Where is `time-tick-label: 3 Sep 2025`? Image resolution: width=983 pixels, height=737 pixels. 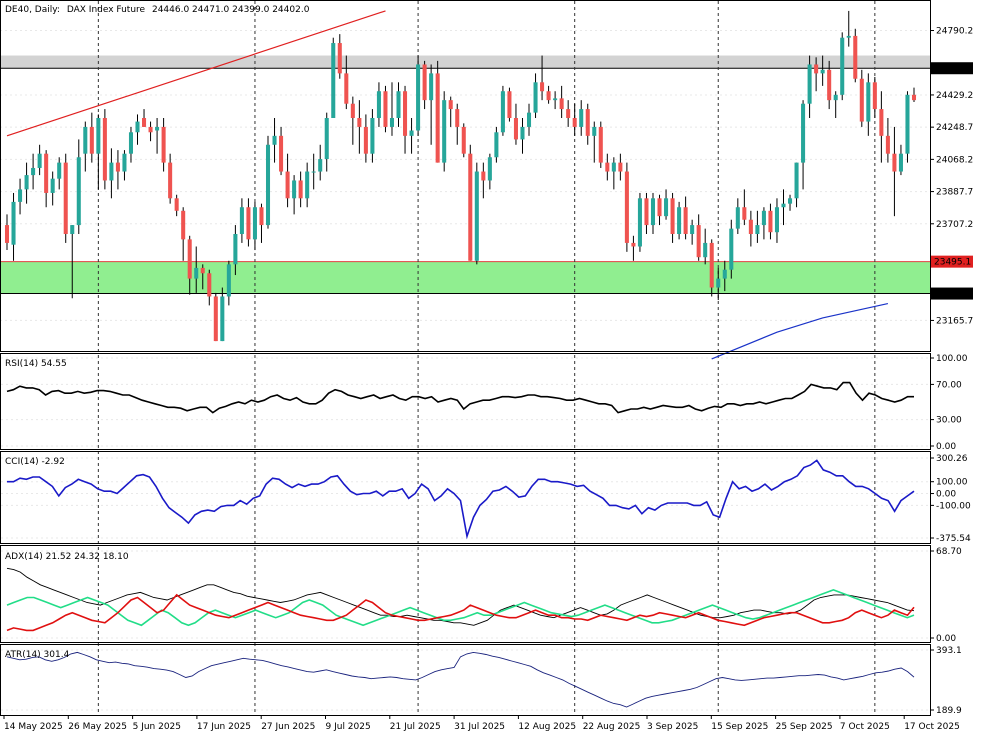
time-tick-label: 3 Sep 2025 is located at coordinates (672, 727).